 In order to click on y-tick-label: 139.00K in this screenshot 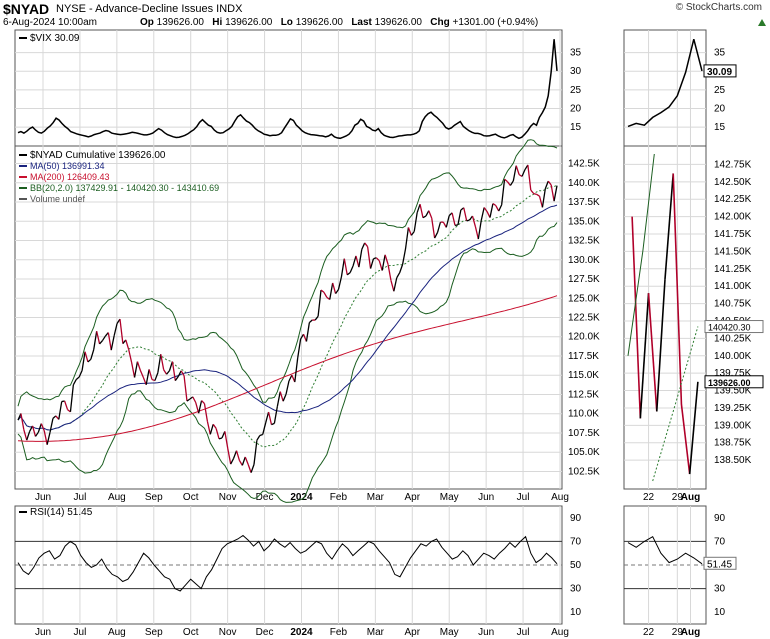, I will do `click(733, 425)`.